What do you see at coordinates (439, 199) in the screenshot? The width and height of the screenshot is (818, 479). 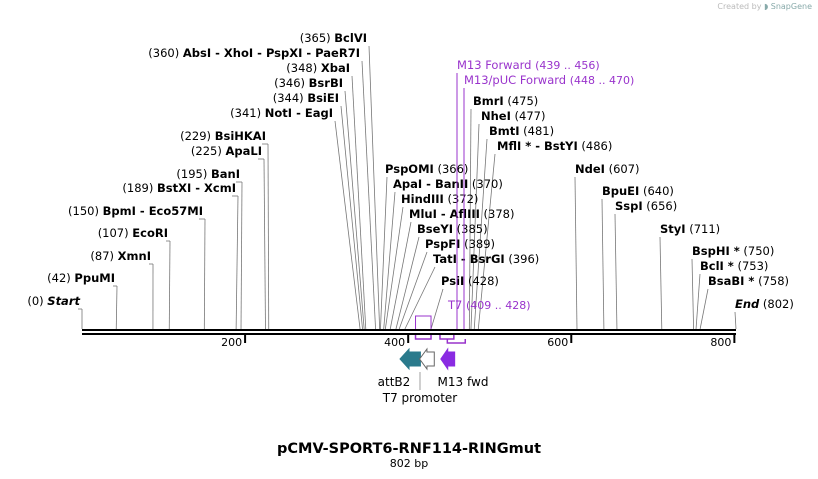 I see `enzyme-label: HindIII (372)` at bounding box center [439, 199].